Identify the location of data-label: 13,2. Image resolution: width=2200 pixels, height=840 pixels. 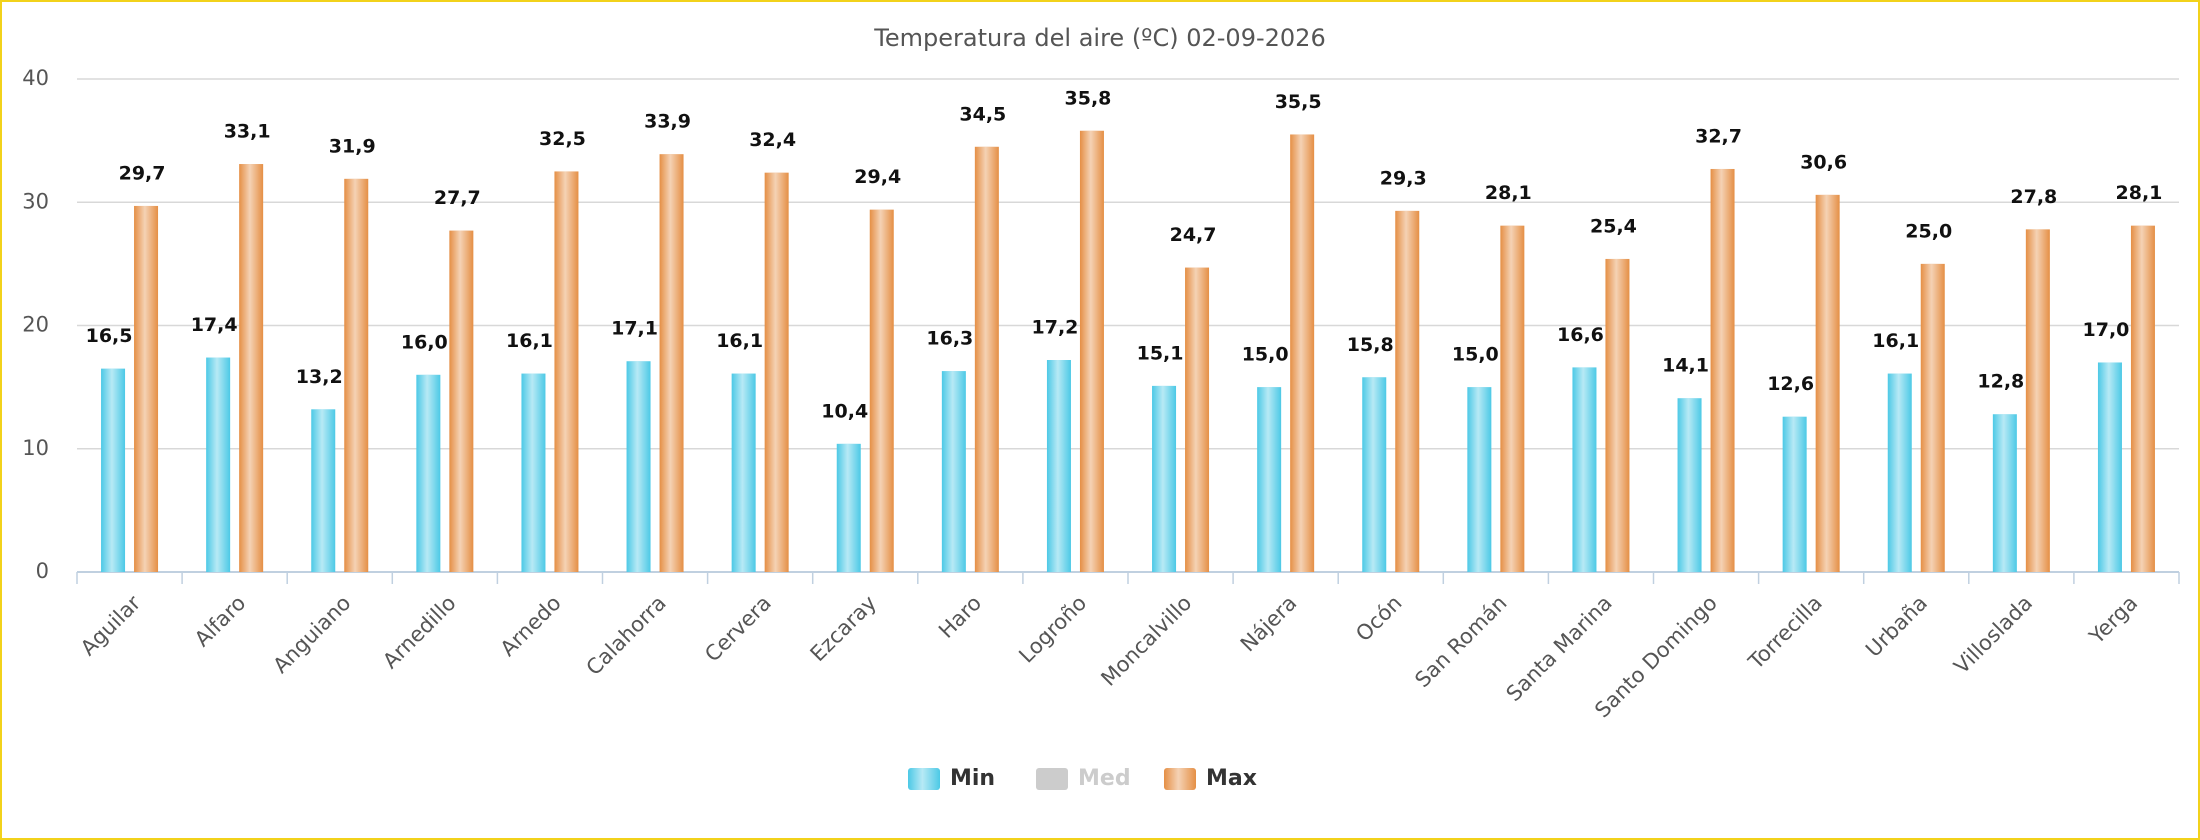
(319, 377).